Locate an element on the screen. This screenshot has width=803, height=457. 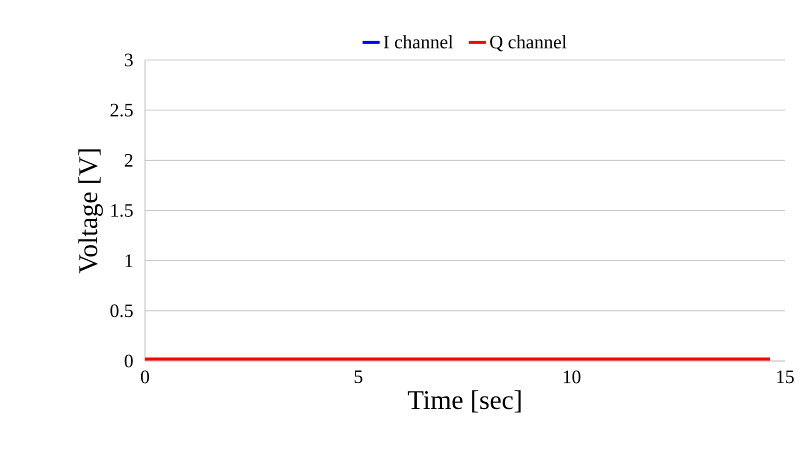
y-tick-label: 0 is located at coordinates (128, 361).